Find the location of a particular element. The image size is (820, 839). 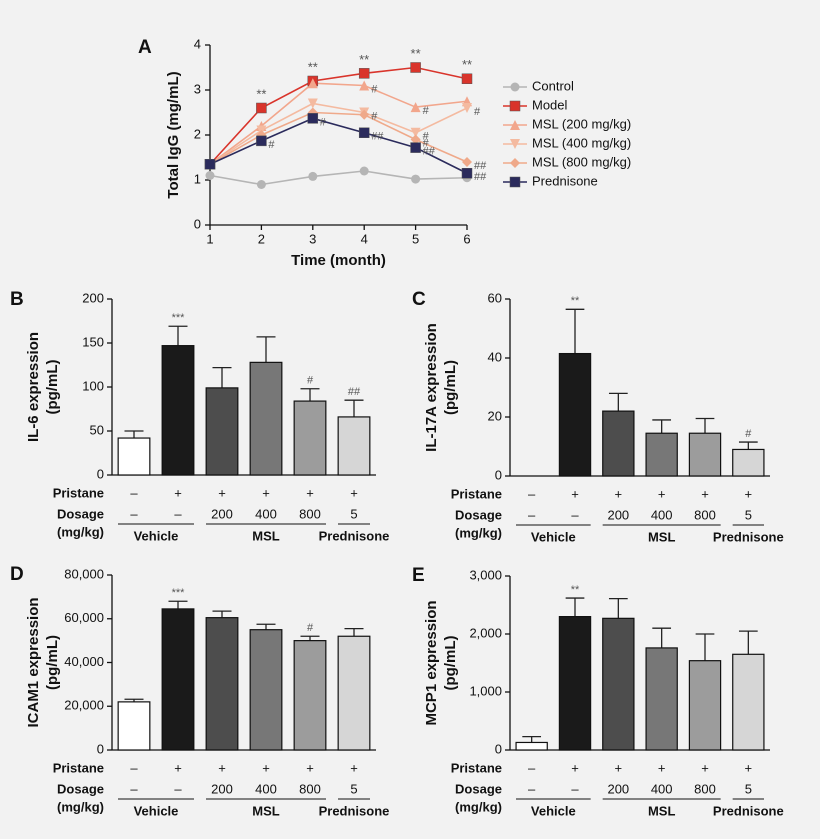

y-tick-label: 20,000 is located at coordinates (84, 705).